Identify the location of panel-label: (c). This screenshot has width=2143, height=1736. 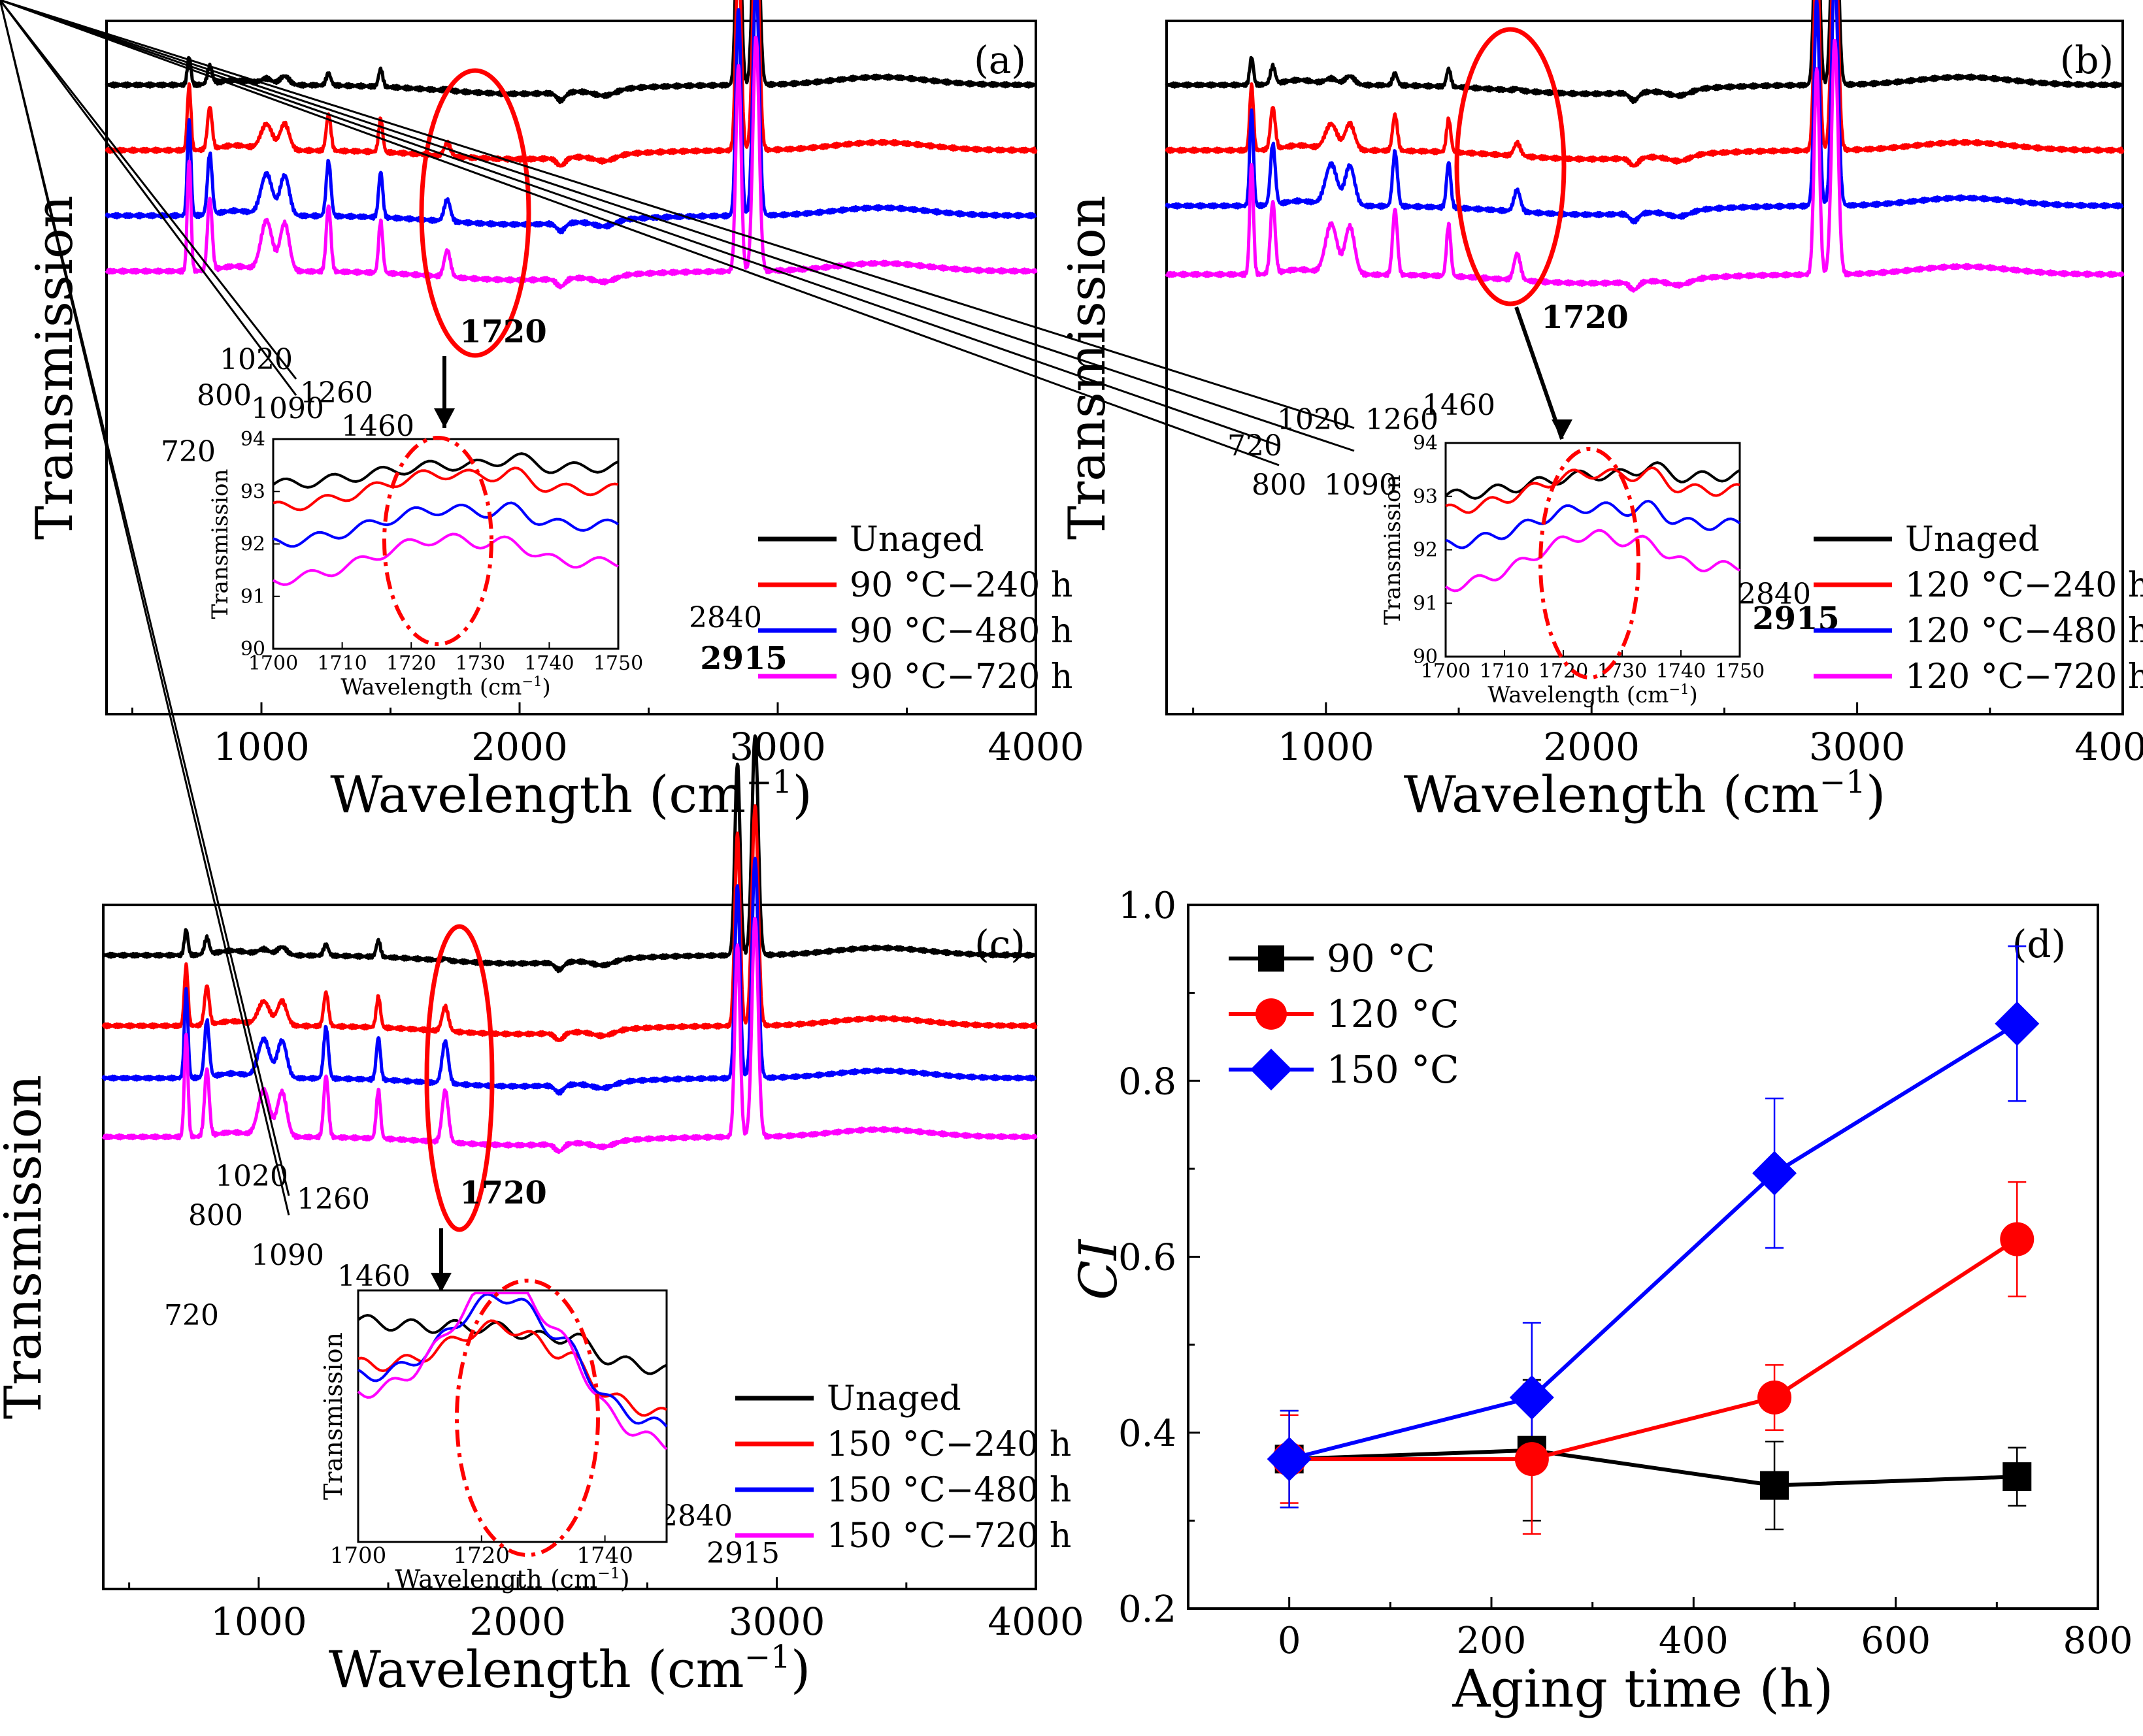
(999, 944).